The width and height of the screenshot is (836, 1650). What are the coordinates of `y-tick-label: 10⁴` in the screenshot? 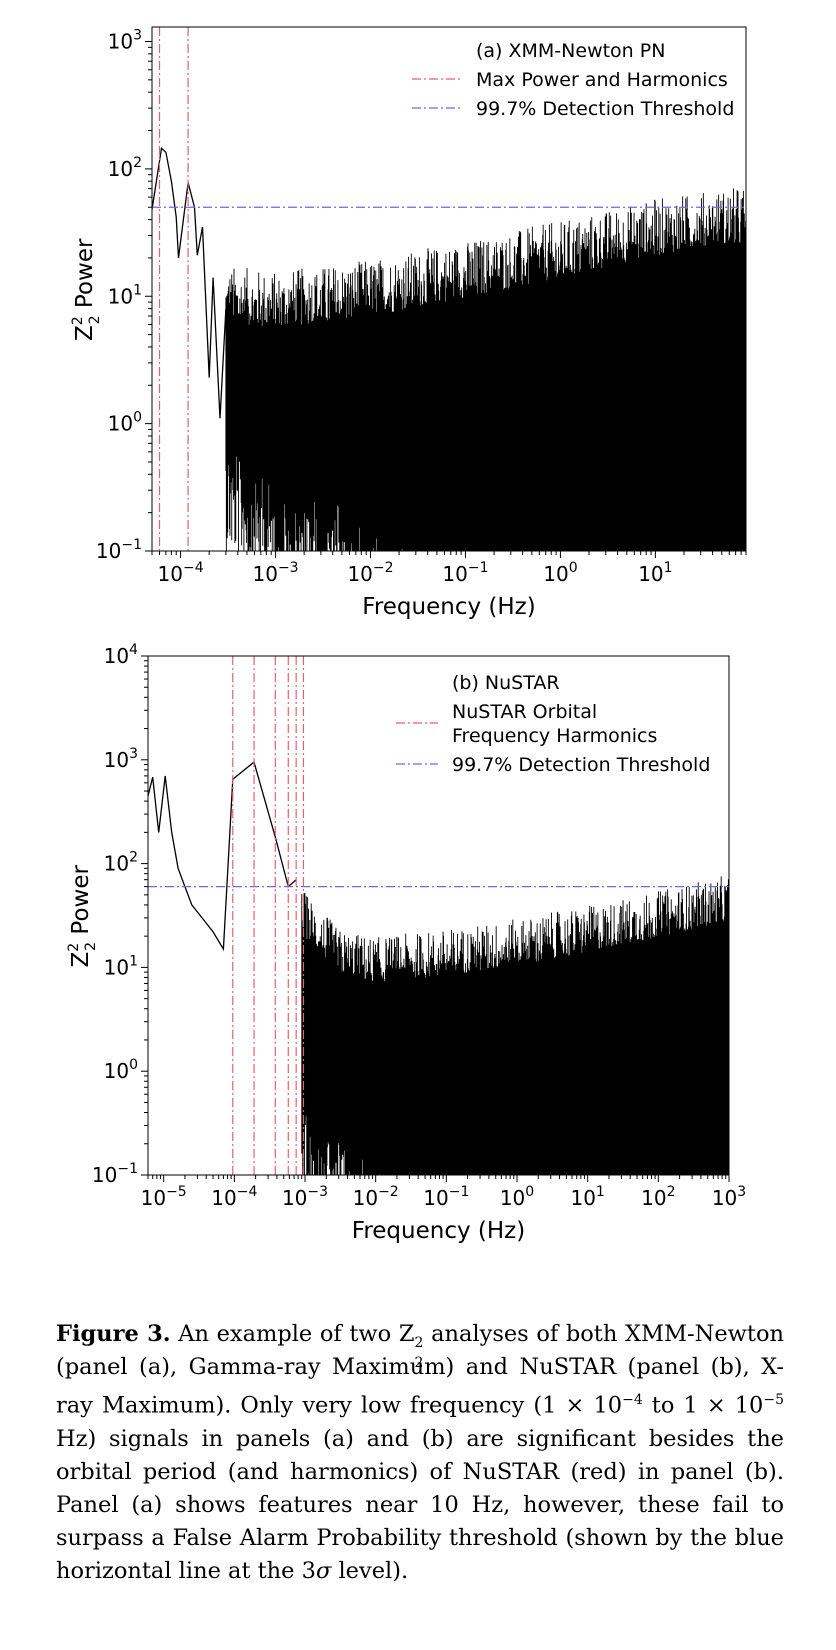 It's located at (121, 655).